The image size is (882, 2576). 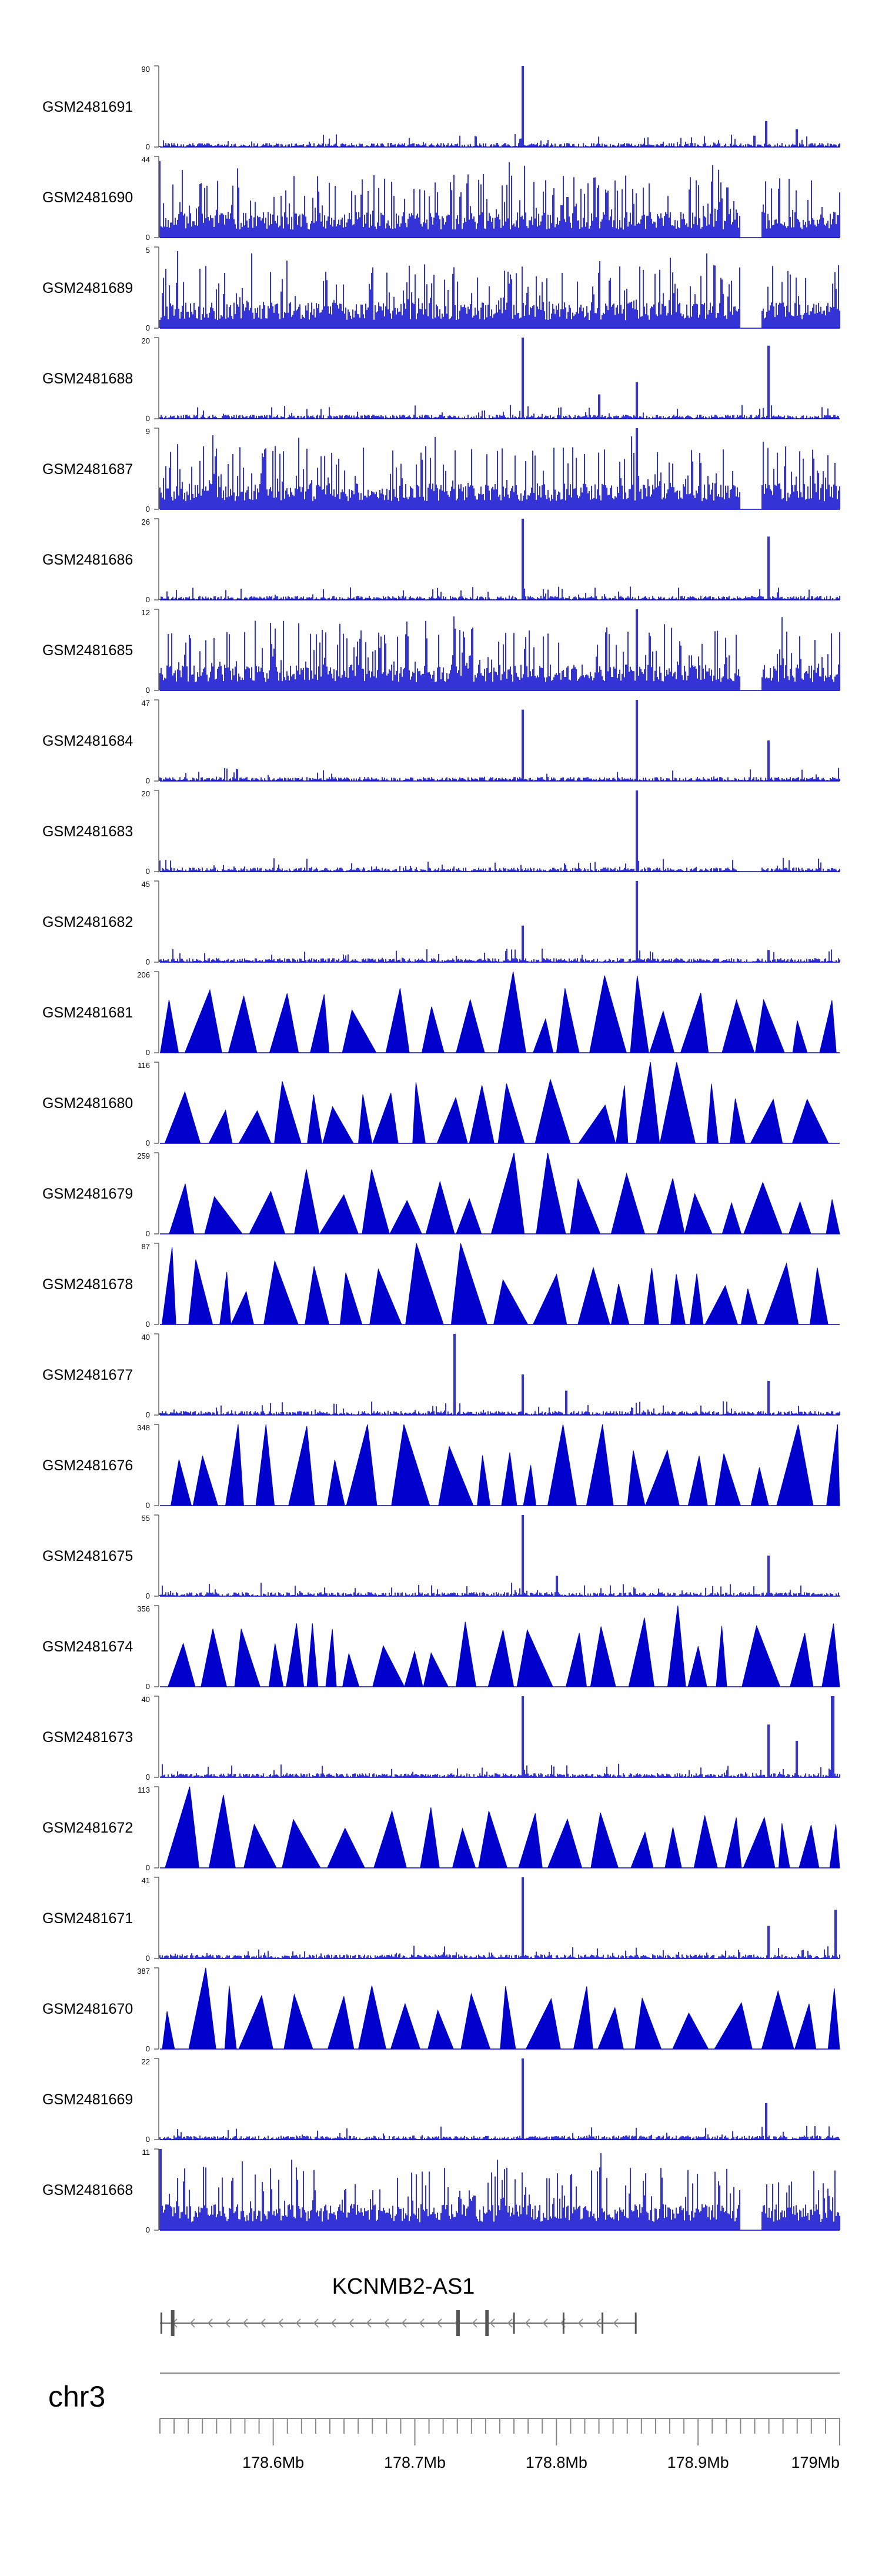 I want to click on track-label: GSM2481670, so click(x=87, y=2009).